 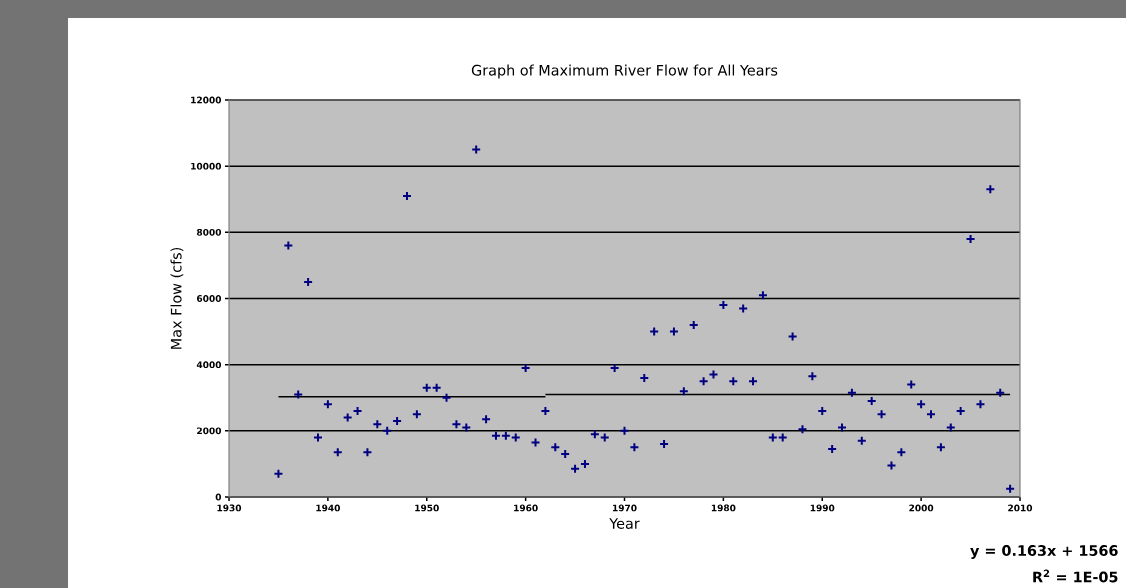 What do you see at coordinates (206, 100) in the screenshot?
I see `y-tick-label: 12000` at bounding box center [206, 100].